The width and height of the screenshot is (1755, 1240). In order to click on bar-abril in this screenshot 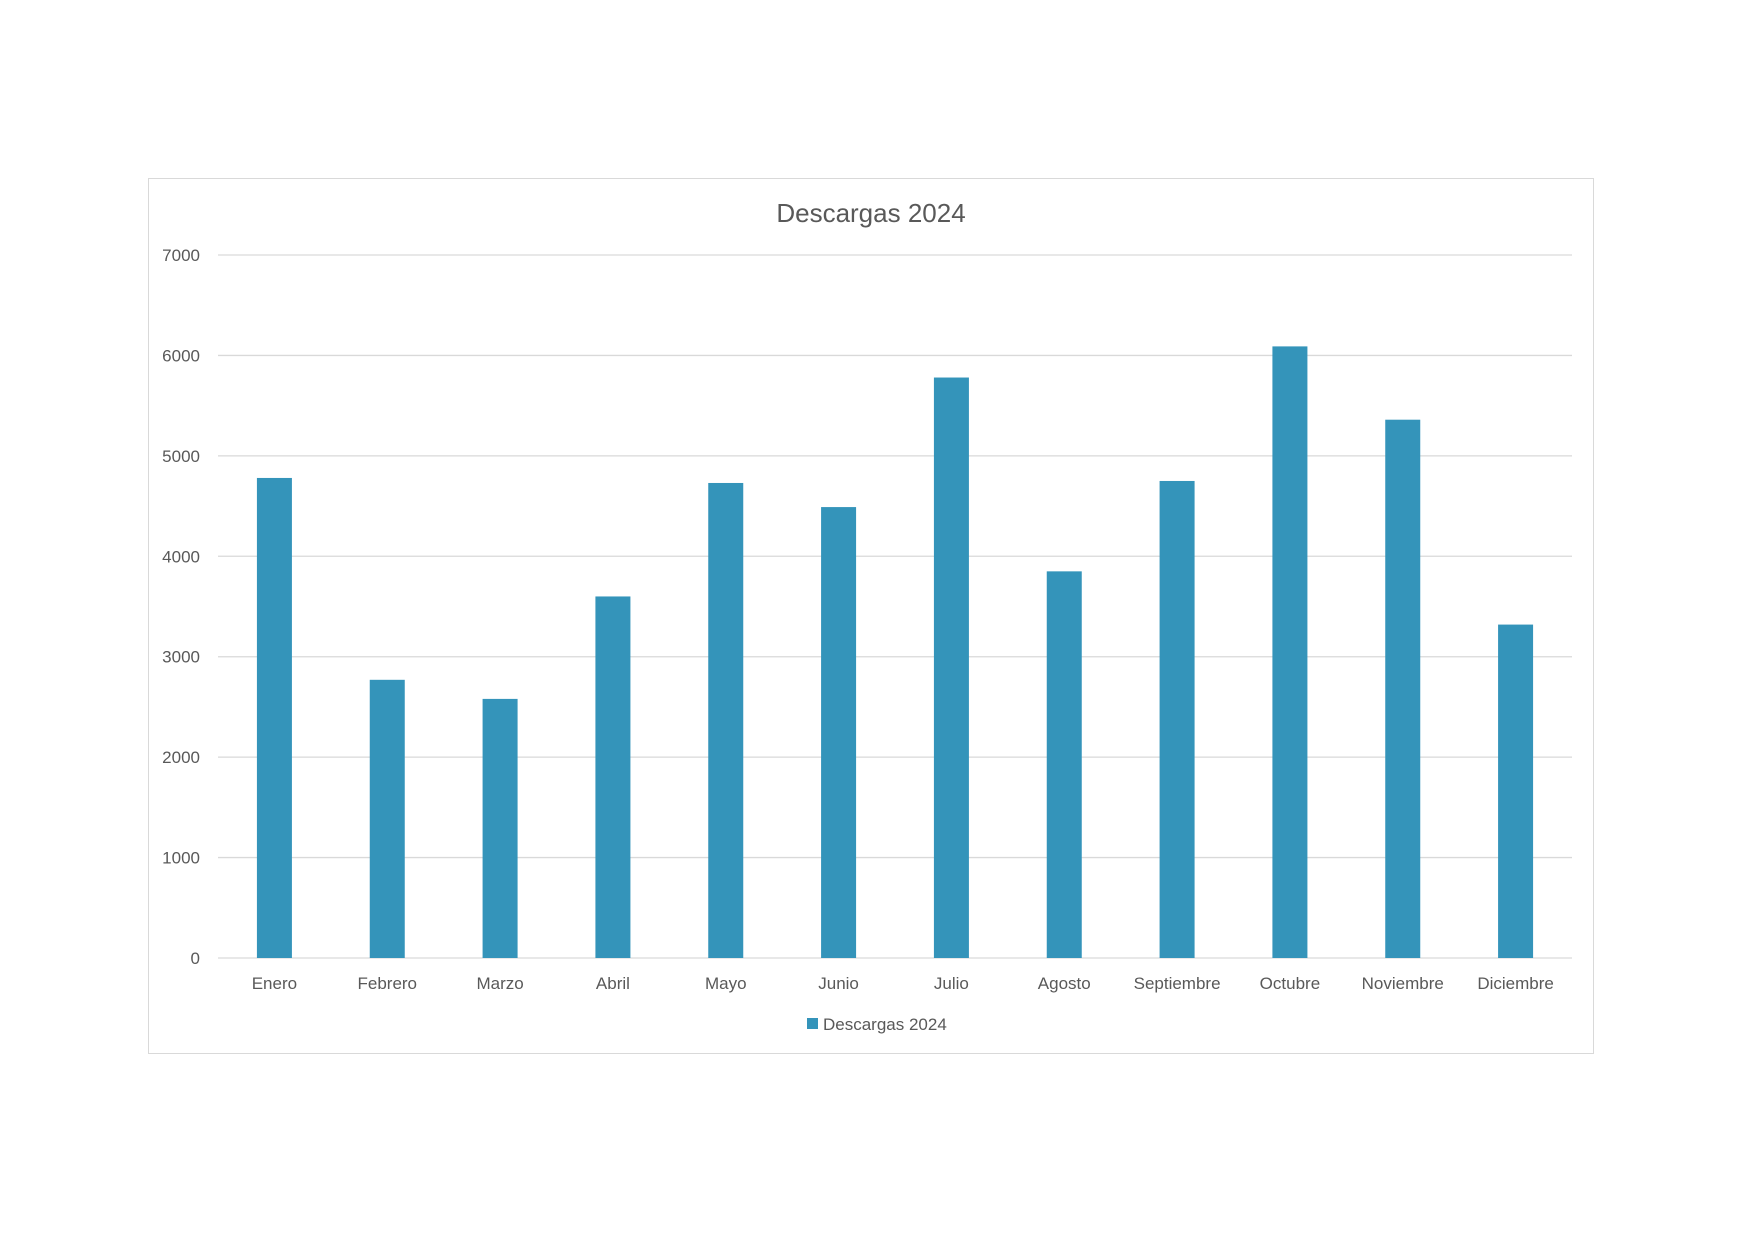, I will do `click(613, 777)`.